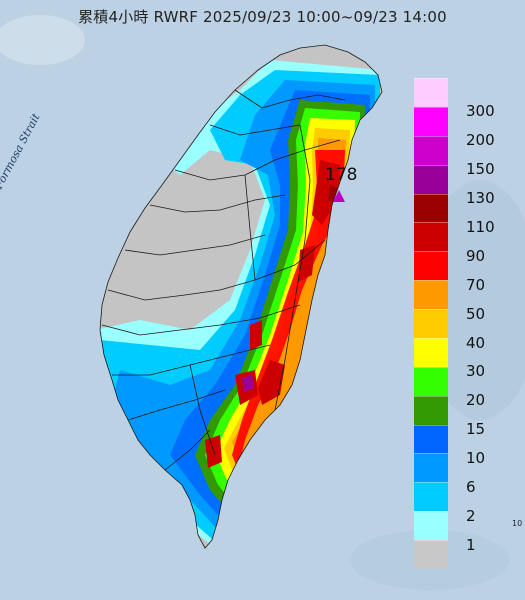 The width and height of the screenshot is (525, 600). I want to click on legend-level-label: 200, so click(480, 140).